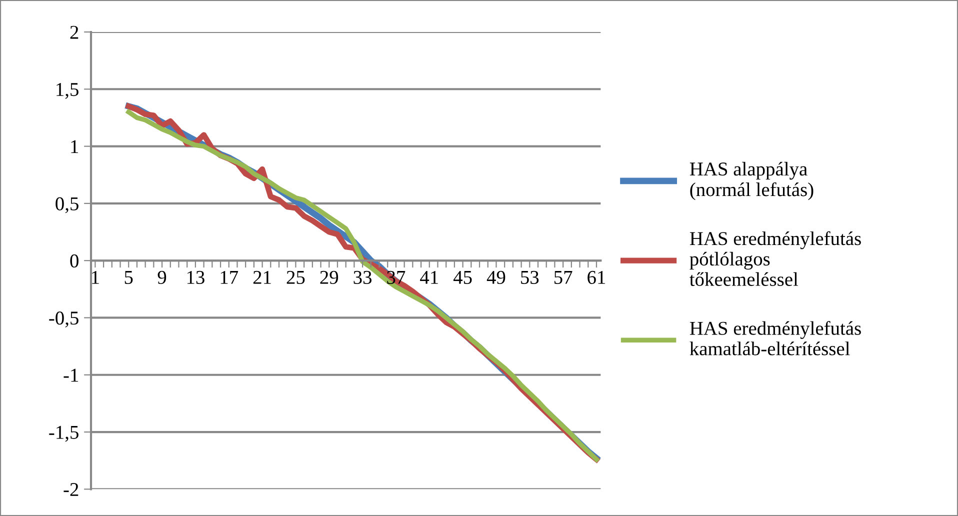 This screenshot has width=958, height=516. Describe the element at coordinates (162, 277) in the screenshot. I see `x-tick-label: 9` at that location.